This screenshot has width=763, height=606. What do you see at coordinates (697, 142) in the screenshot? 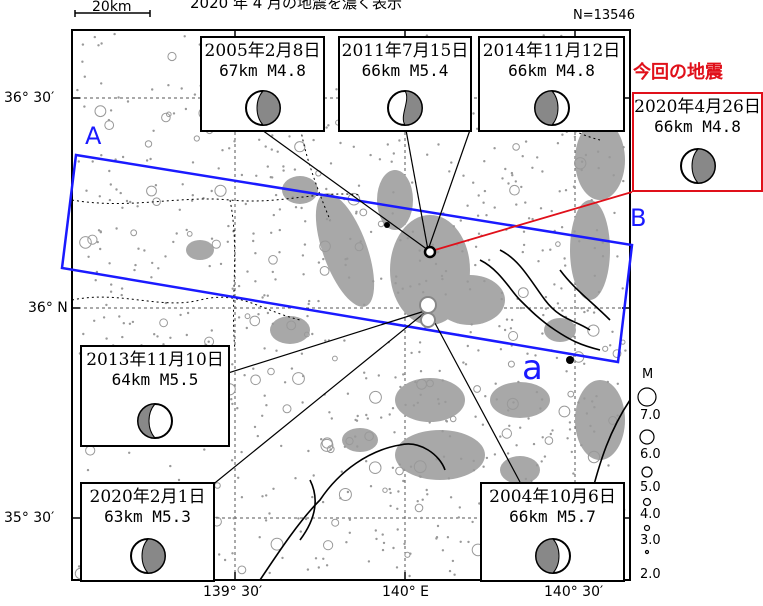
I see `event-box-20200426: 2020年4月26日 66km M4.8` at bounding box center [697, 142].